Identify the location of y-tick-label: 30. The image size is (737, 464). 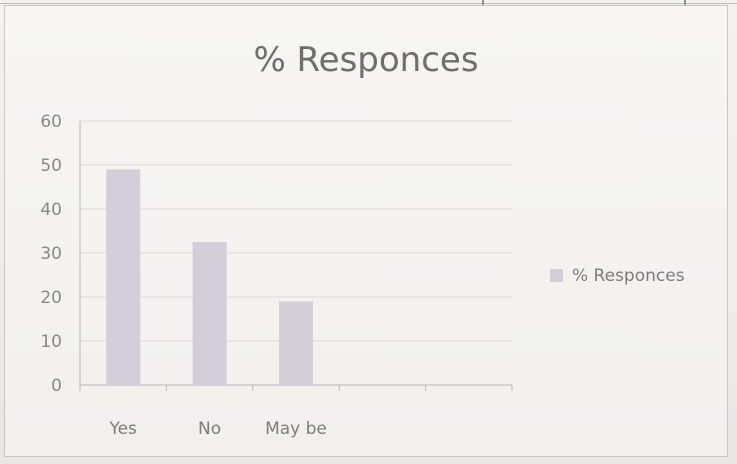
(51, 254).